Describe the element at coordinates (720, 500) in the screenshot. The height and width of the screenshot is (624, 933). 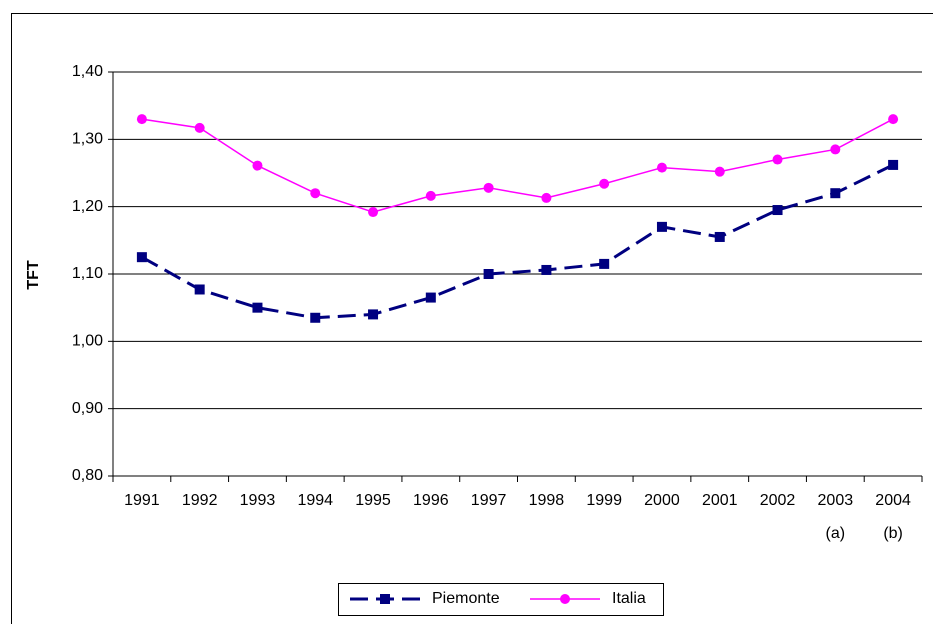
I see `x-tick-label: 2001` at that location.